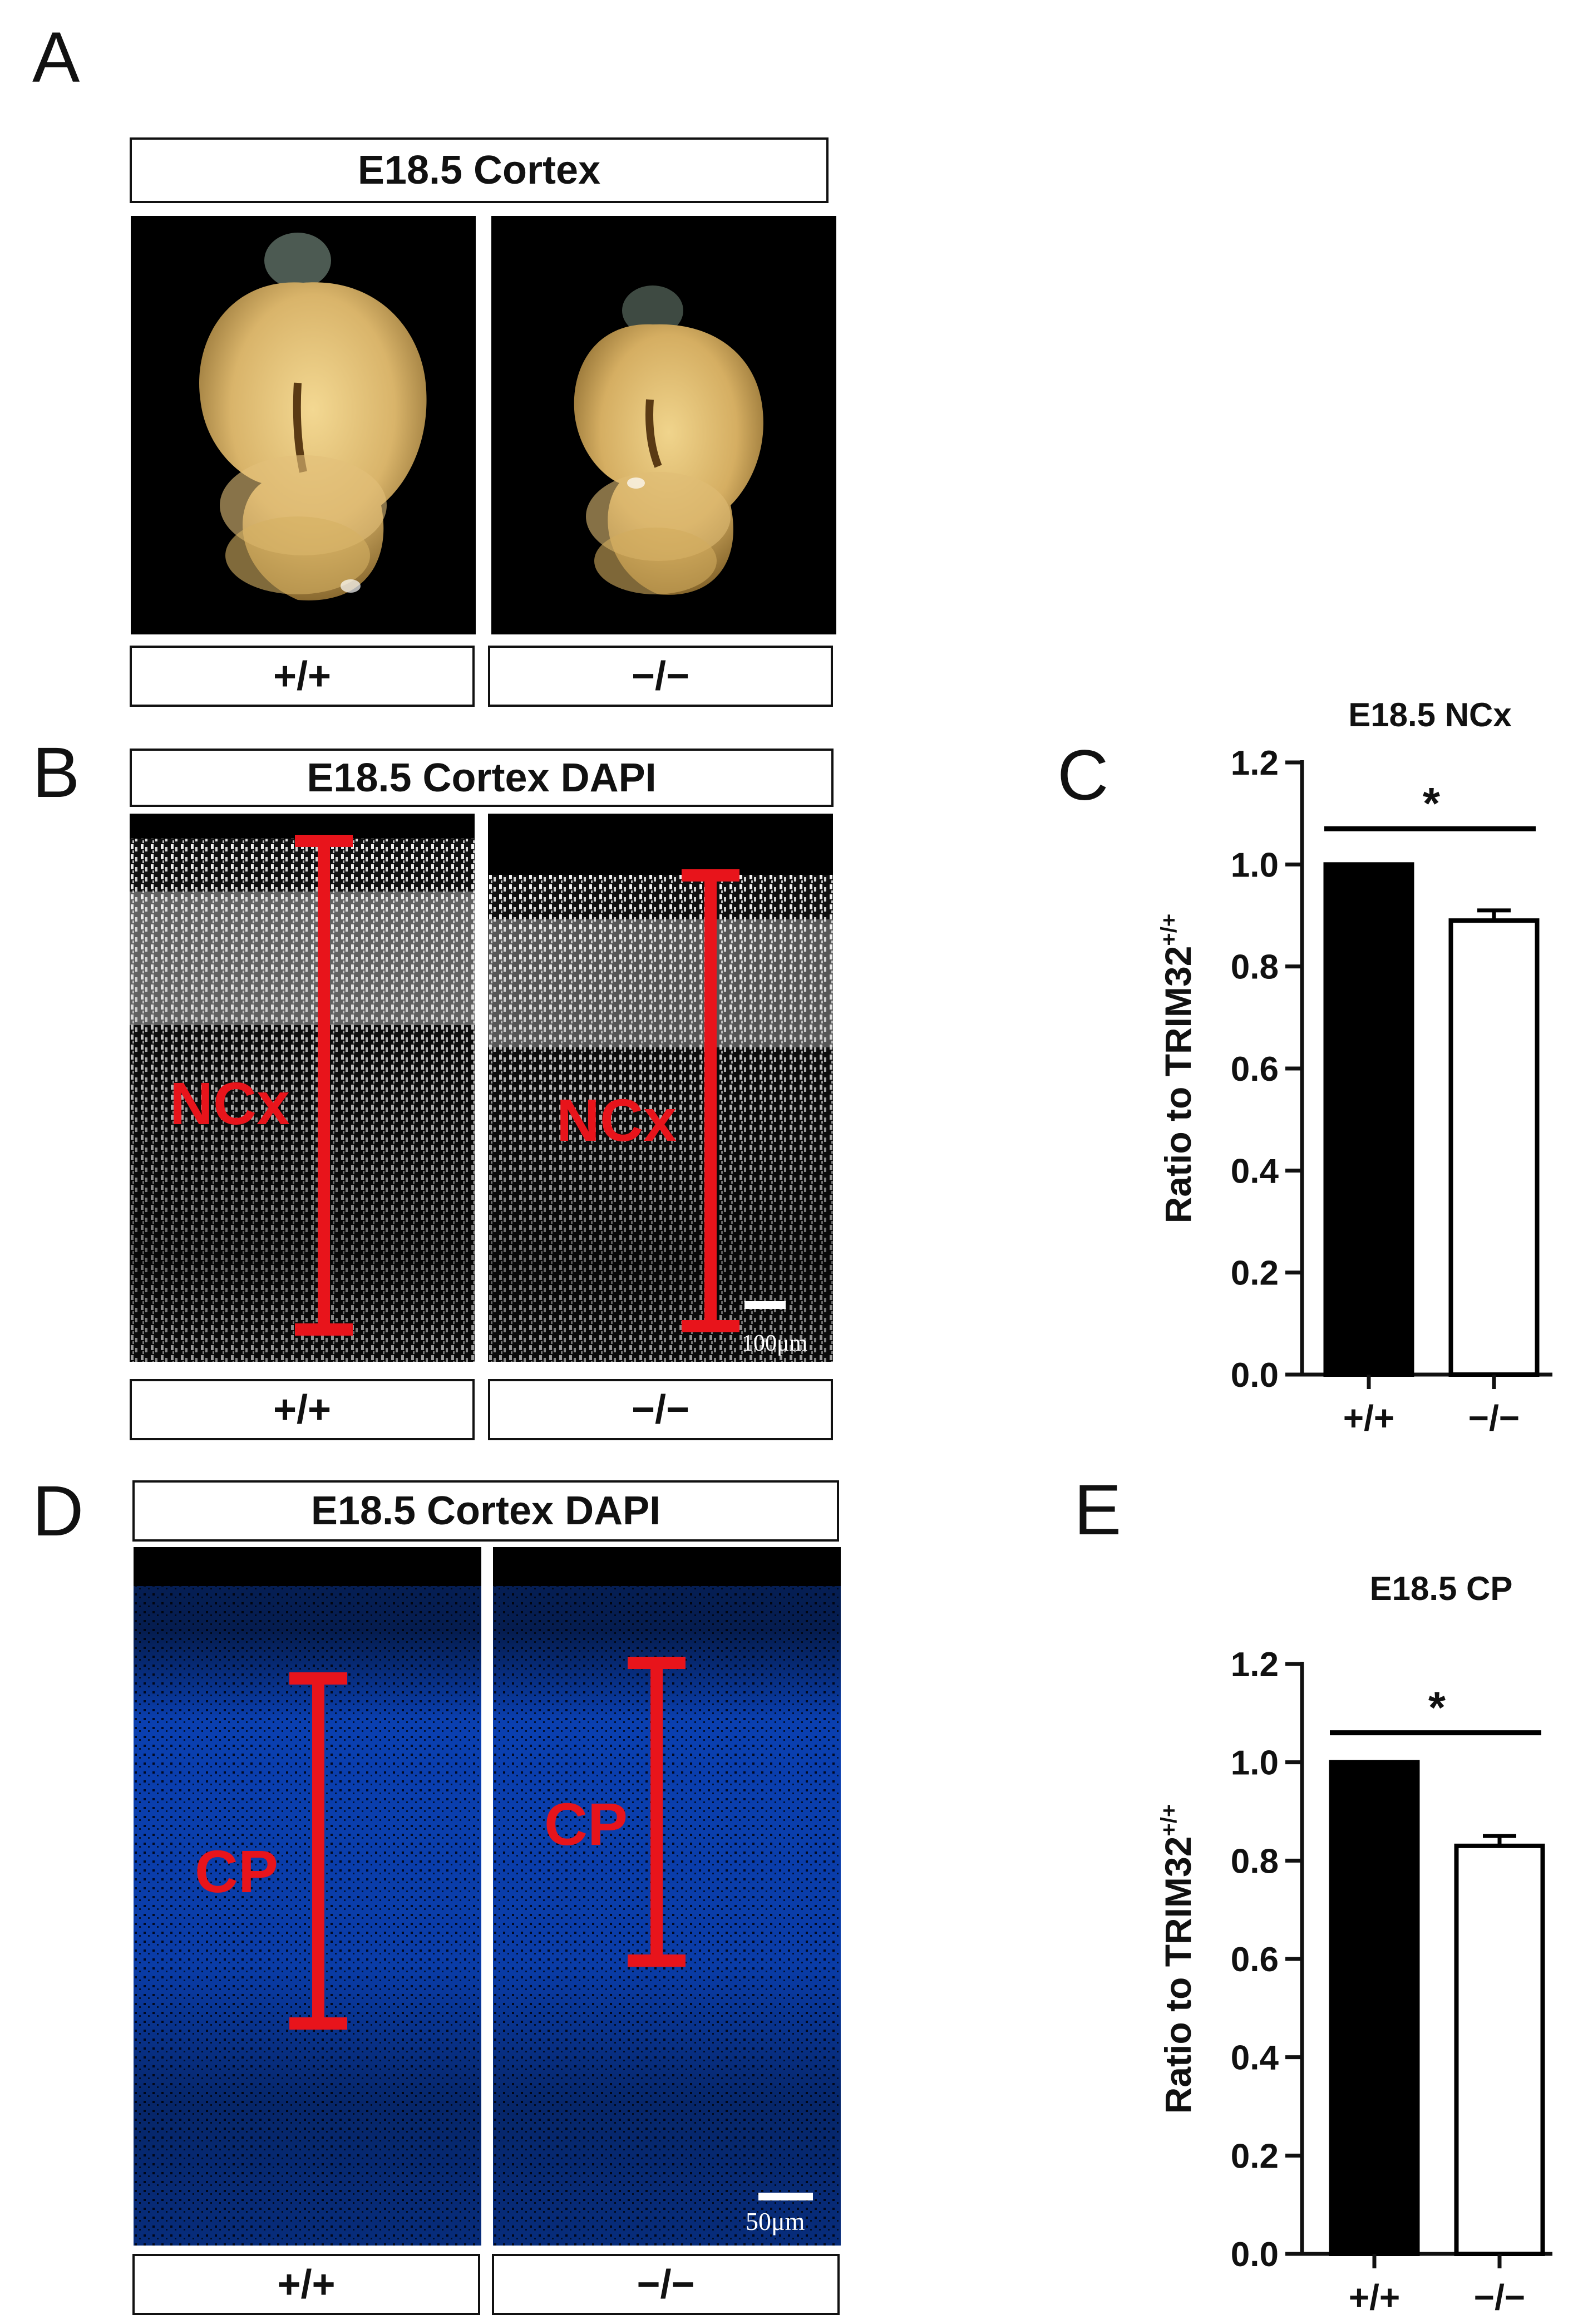 The width and height of the screenshot is (1573, 2324). Describe the element at coordinates (657, 1812) in the screenshot. I see `cp-range-bar-knockout` at that location.